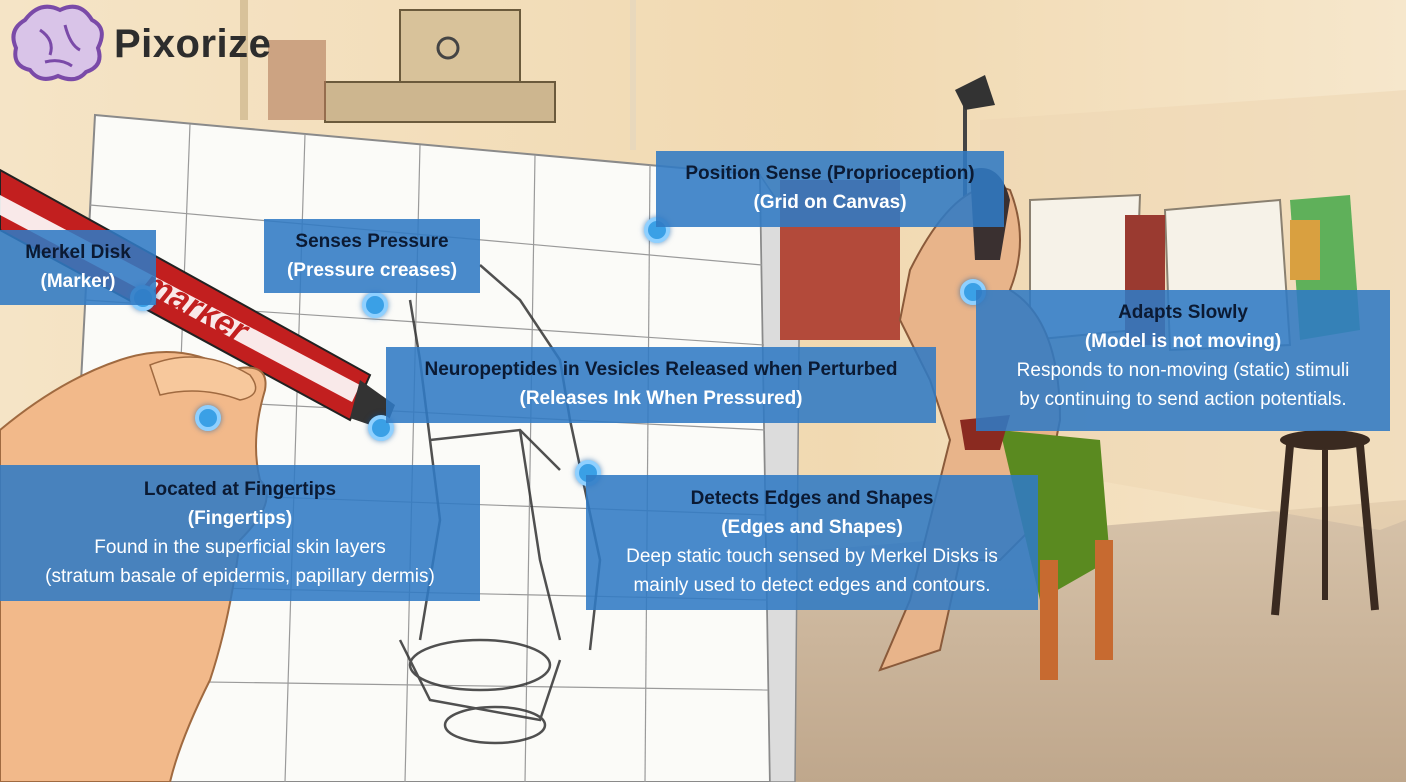 Image resolution: width=1406 pixels, height=782 pixels. I want to click on marker-dot-neuro, so click(381, 428).